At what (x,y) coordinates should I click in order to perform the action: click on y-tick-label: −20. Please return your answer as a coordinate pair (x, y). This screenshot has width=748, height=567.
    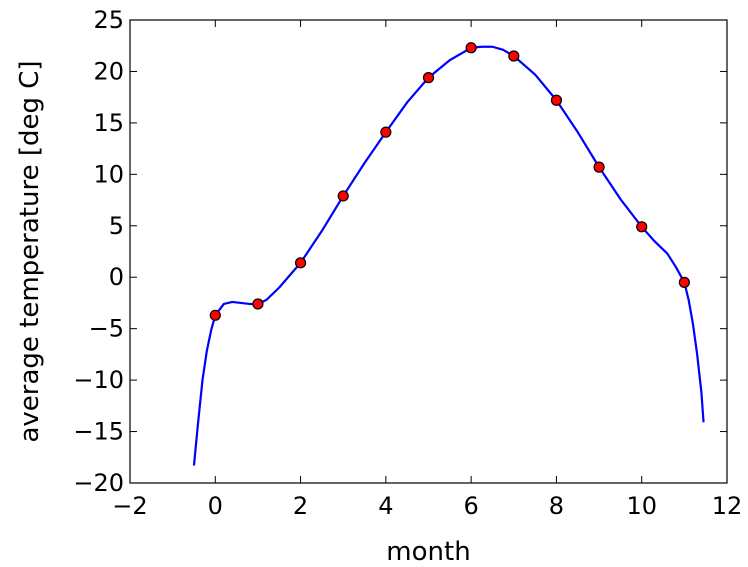
    Looking at the image, I should click on (98, 483).